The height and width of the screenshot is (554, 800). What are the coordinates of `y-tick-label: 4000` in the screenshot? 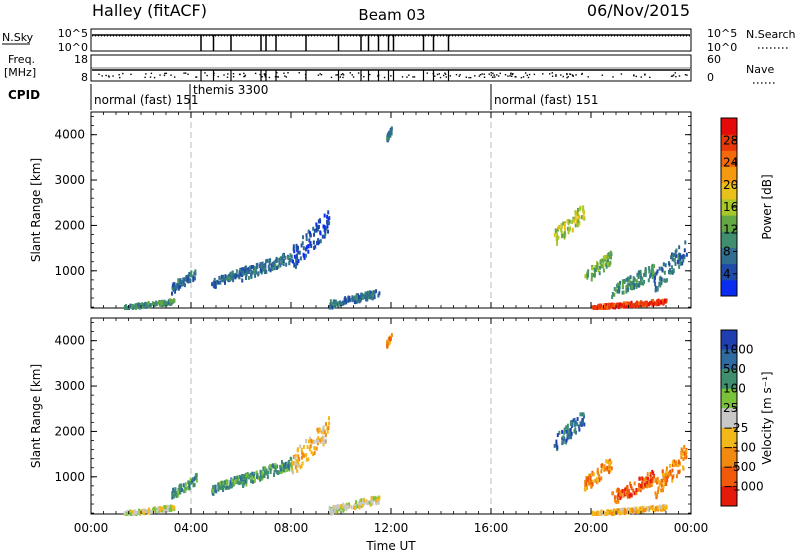 It's located at (69, 341).